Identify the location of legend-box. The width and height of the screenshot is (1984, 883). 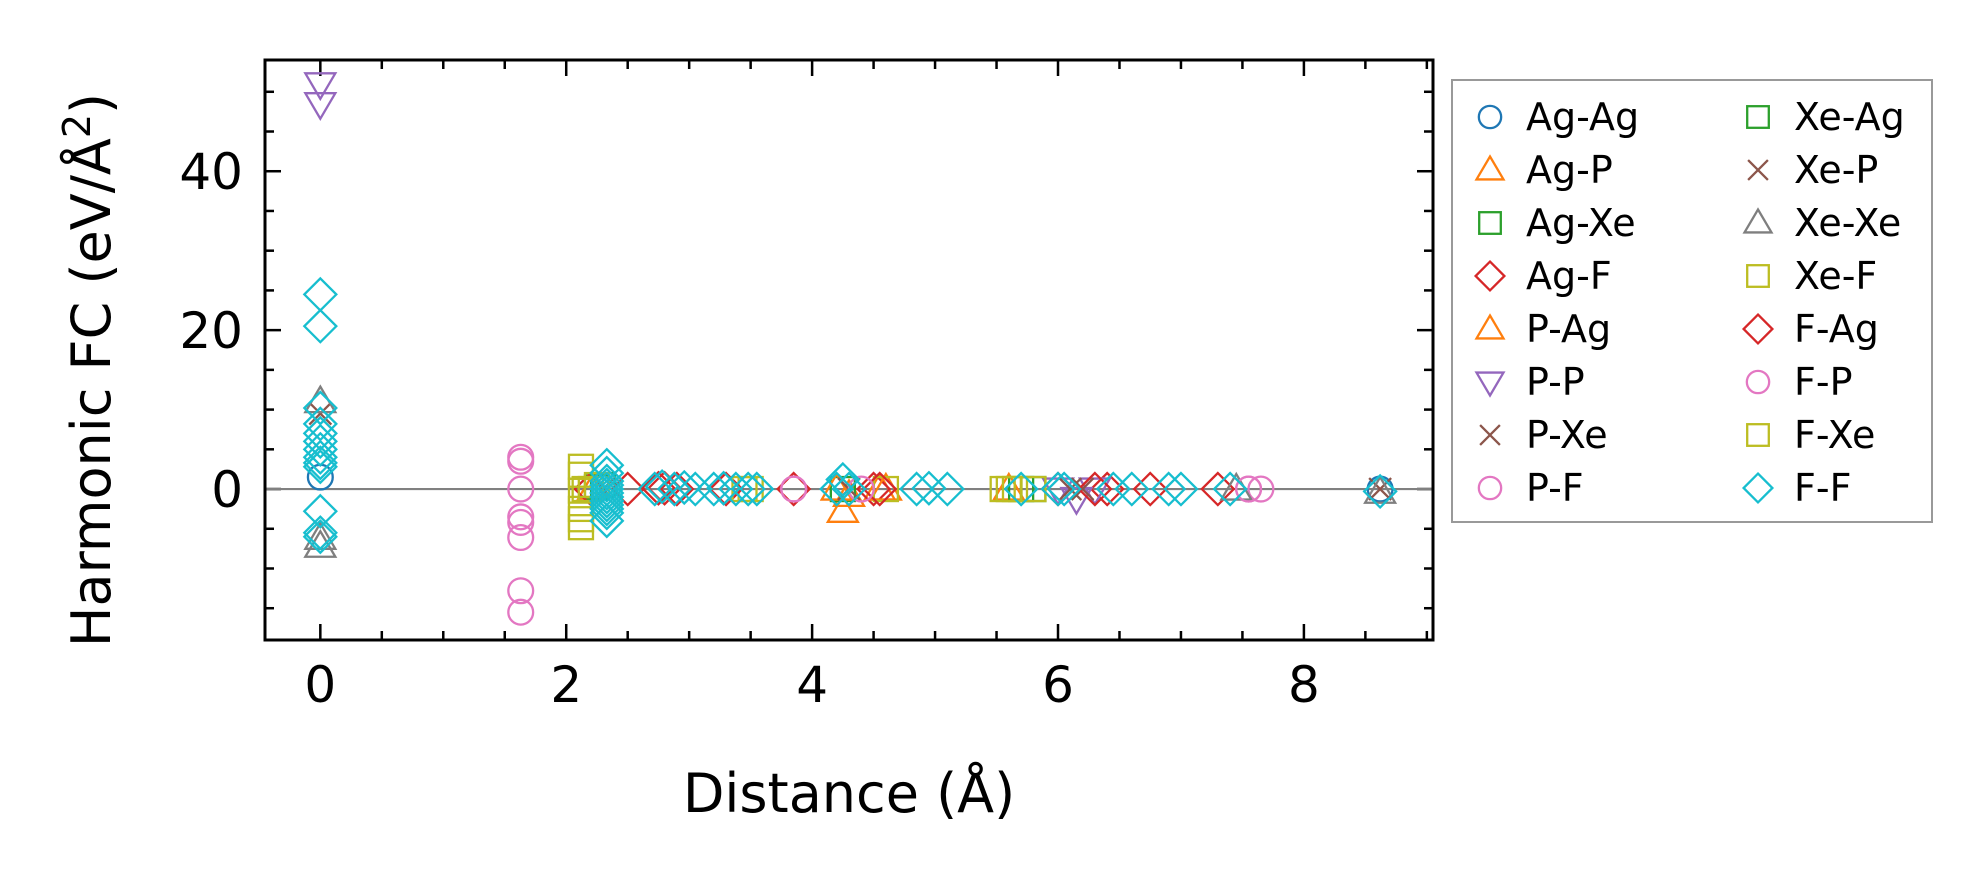
(1692, 301).